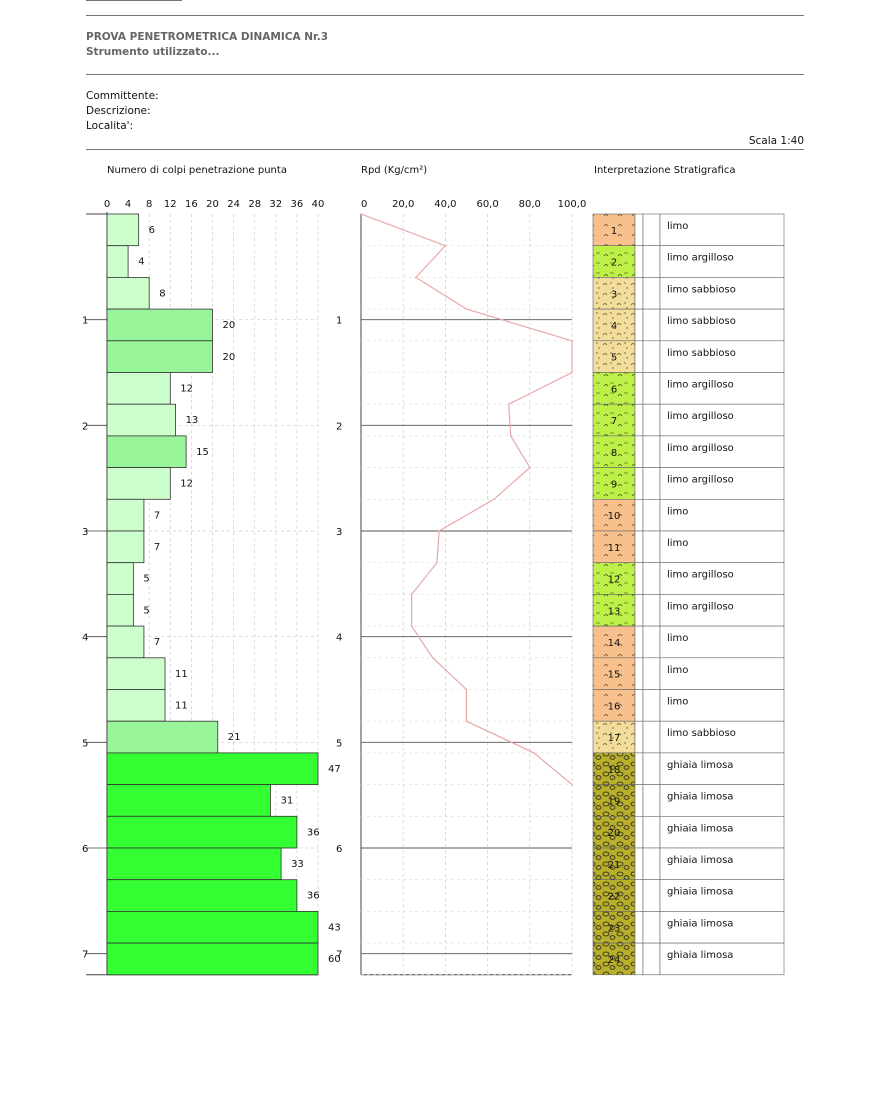  I want to click on blows-value-label: 36, so click(313, 896).